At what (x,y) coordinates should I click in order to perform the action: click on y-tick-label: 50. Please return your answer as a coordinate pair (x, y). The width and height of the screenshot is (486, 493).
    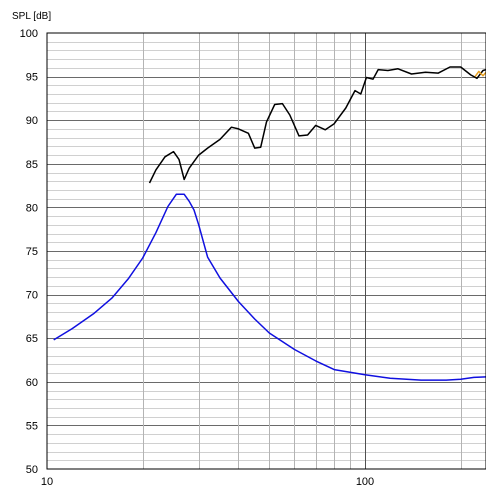
    Looking at the image, I should click on (32, 470).